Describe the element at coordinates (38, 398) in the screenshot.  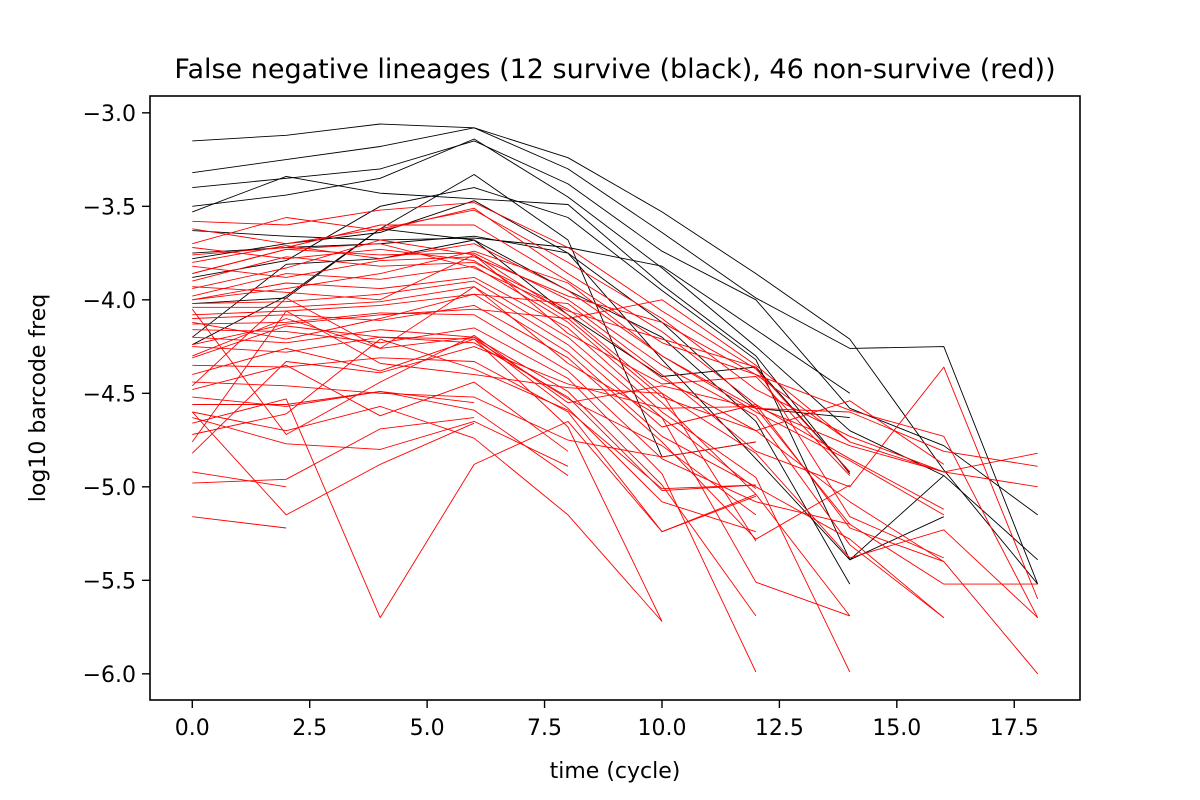
I see `y-axis-label: log10 barcode freq` at that location.